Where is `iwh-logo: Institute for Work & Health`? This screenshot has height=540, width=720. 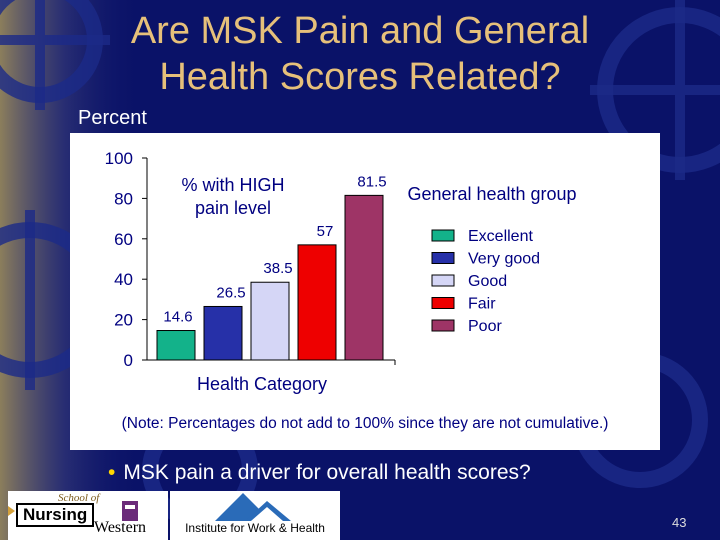 iwh-logo: Institute for Work & Health is located at coordinates (255, 515).